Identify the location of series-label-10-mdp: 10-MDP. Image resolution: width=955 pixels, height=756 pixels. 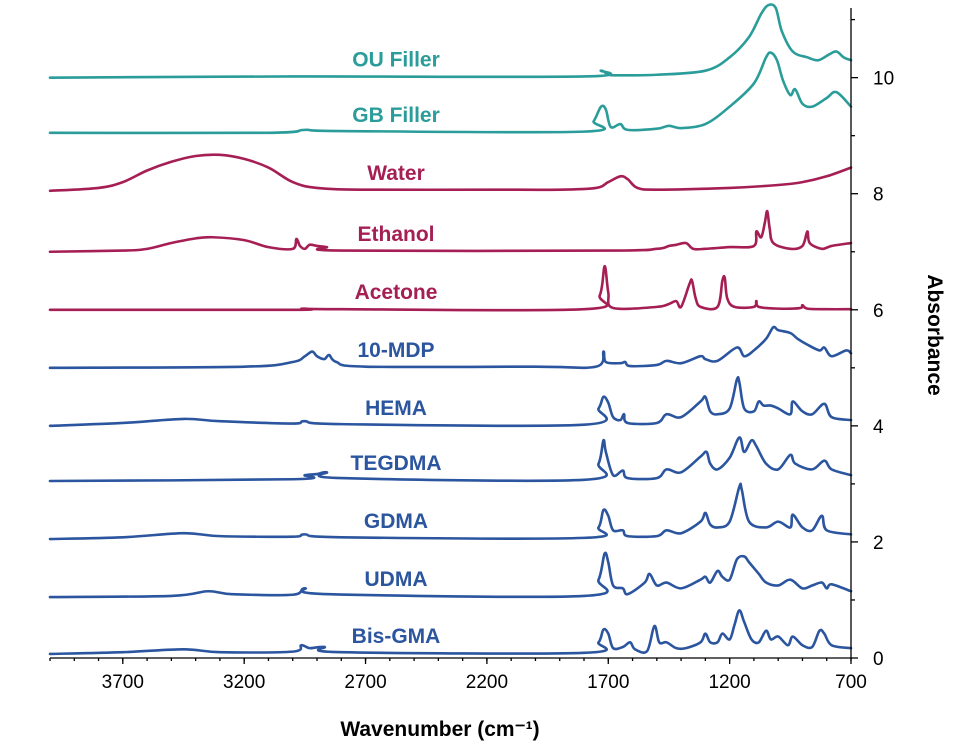
(395, 350).